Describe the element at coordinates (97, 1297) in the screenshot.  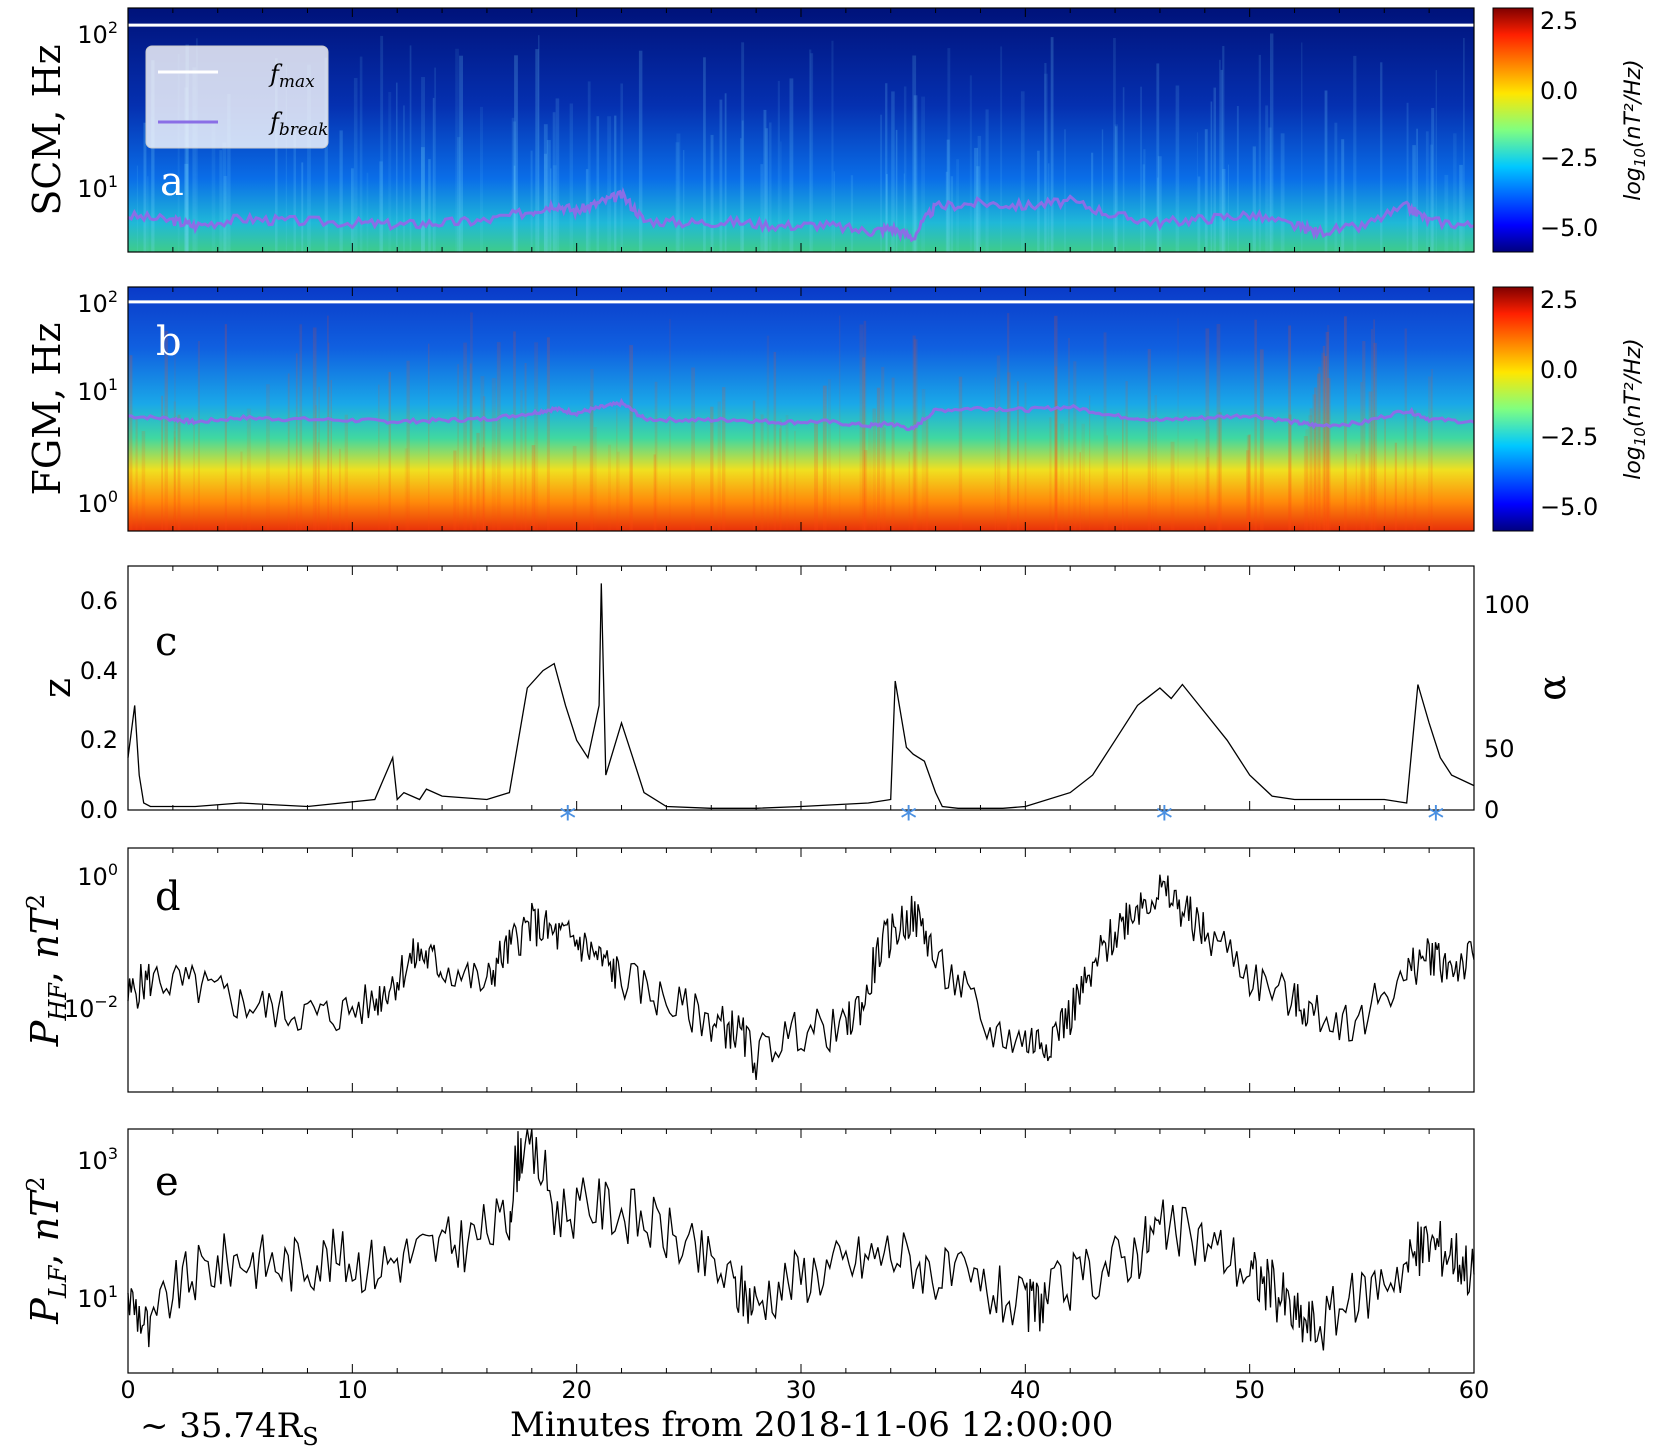
I see `svg-text: 10¹` at that location.